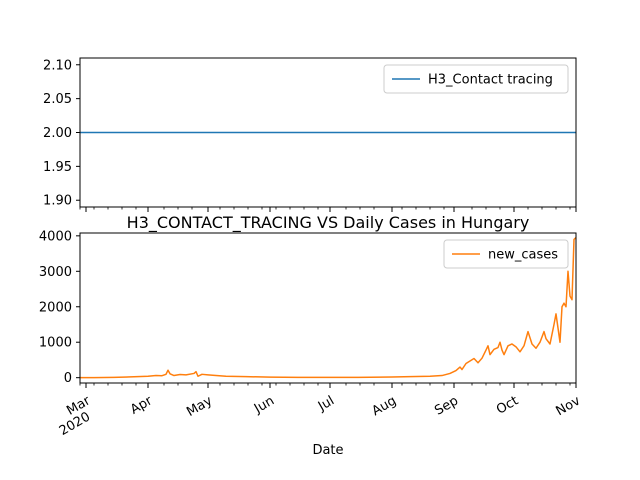  I want to click on y-tick-label-2-1: 1000, so click(55, 343).